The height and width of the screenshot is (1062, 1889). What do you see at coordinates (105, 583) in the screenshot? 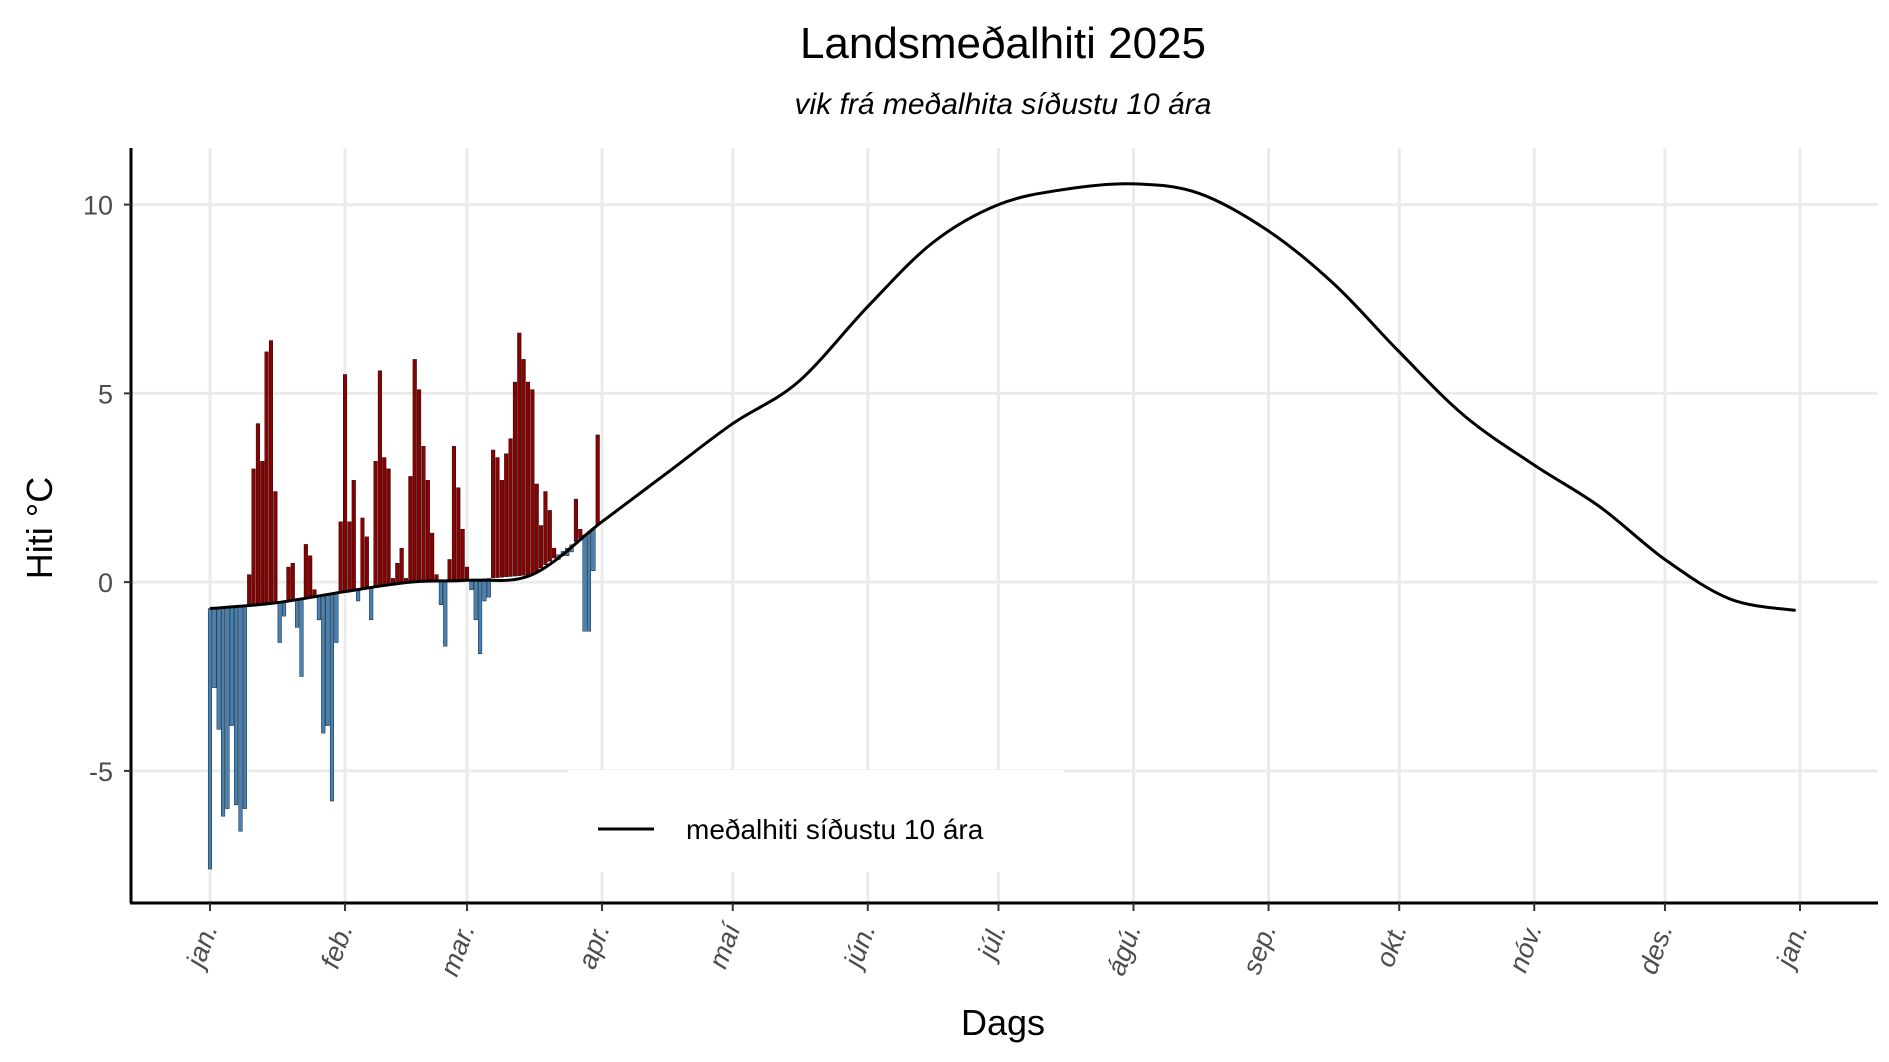
I see `y-tick-label-1: 0` at bounding box center [105, 583].